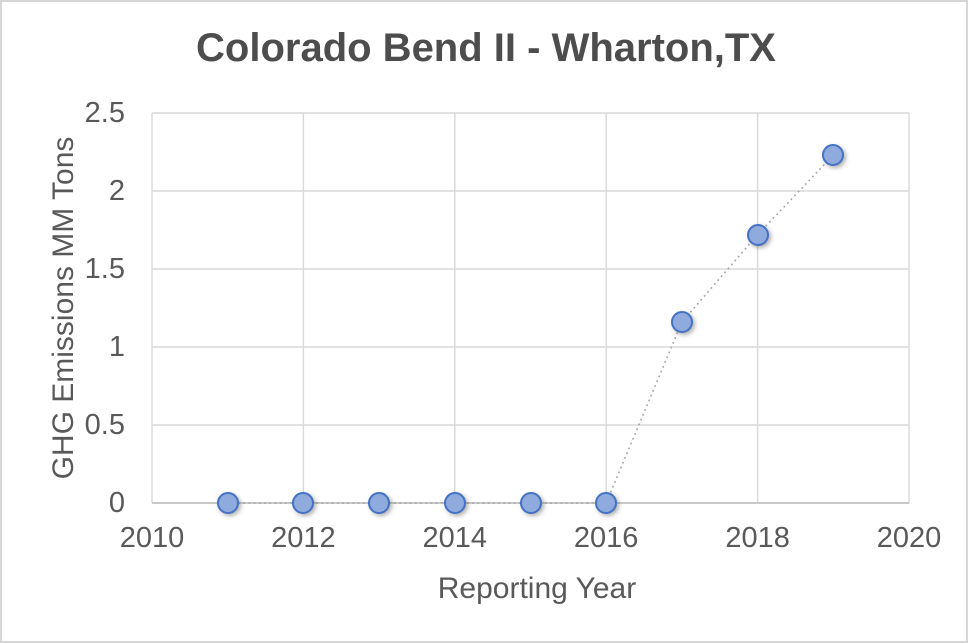 This screenshot has height=643, width=968. Describe the element at coordinates (227, 503) in the screenshot. I see `data-point-2011` at that location.